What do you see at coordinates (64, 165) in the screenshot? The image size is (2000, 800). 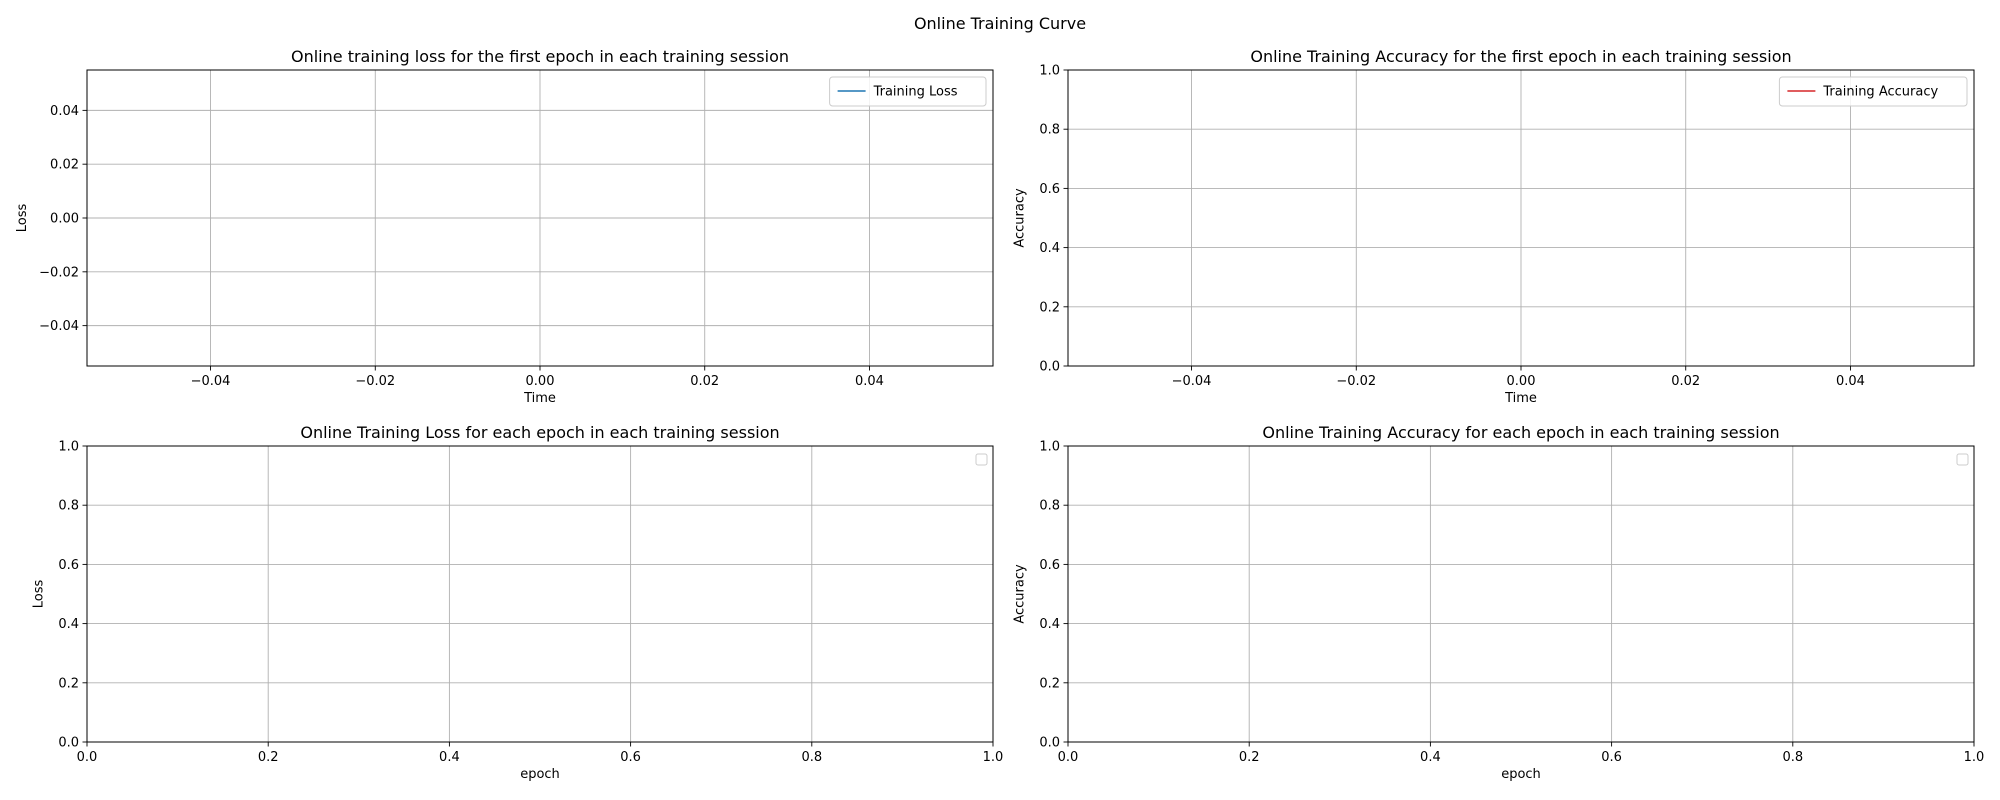 I see `y-tick-label: 0.02` at bounding box center [64, 165].